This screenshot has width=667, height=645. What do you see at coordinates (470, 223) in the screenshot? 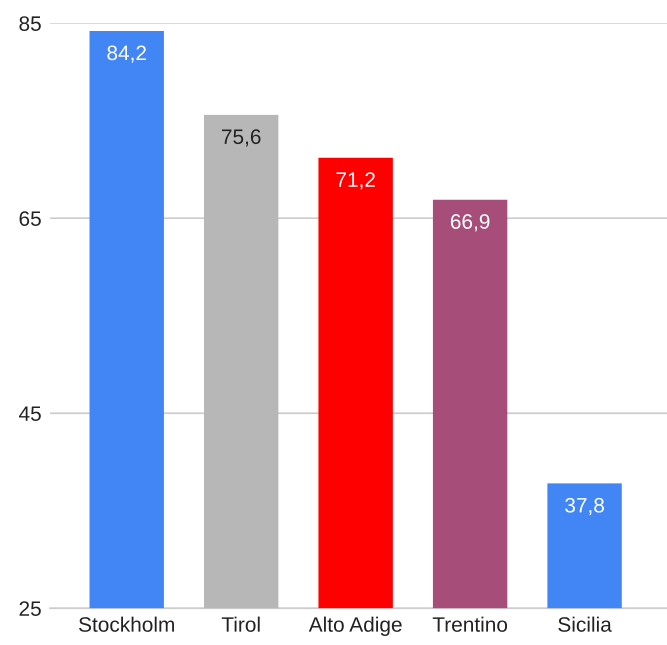
I see `data-label: 66,9` at bounding box center [470, 223].